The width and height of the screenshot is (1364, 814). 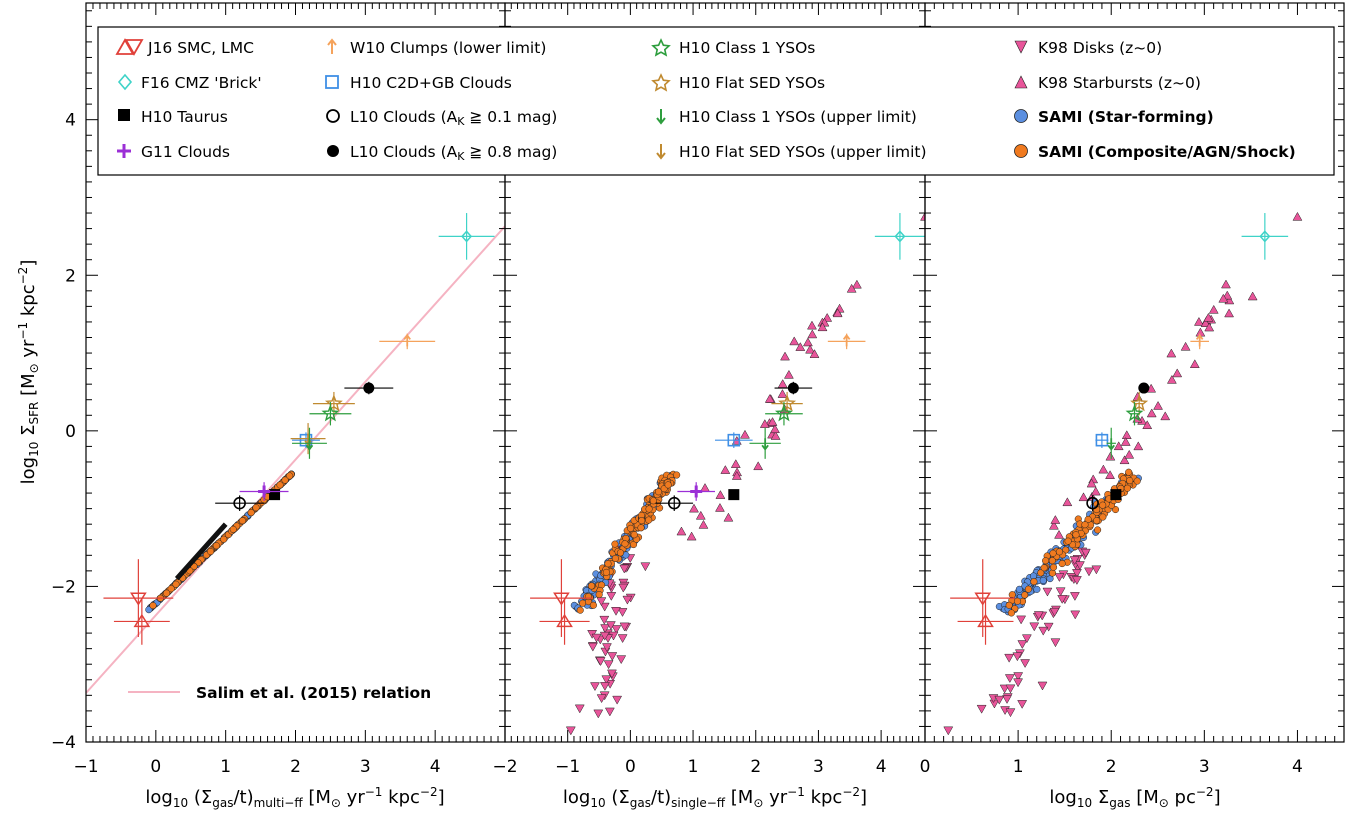 I want to click on legend-plus-icon, so click(x=124, y=151).